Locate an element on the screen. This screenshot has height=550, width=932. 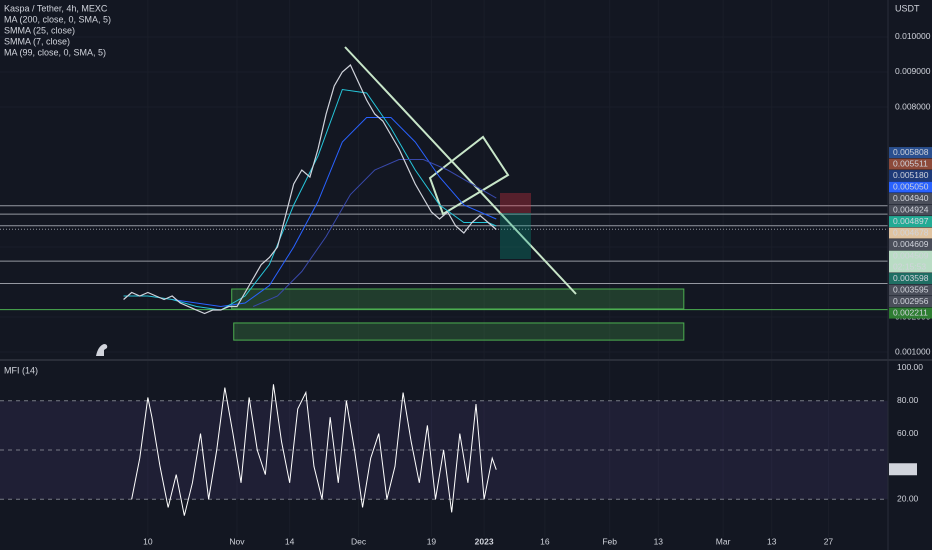
price-tag-label: 0.002956 is located at coordinates (911, 301).